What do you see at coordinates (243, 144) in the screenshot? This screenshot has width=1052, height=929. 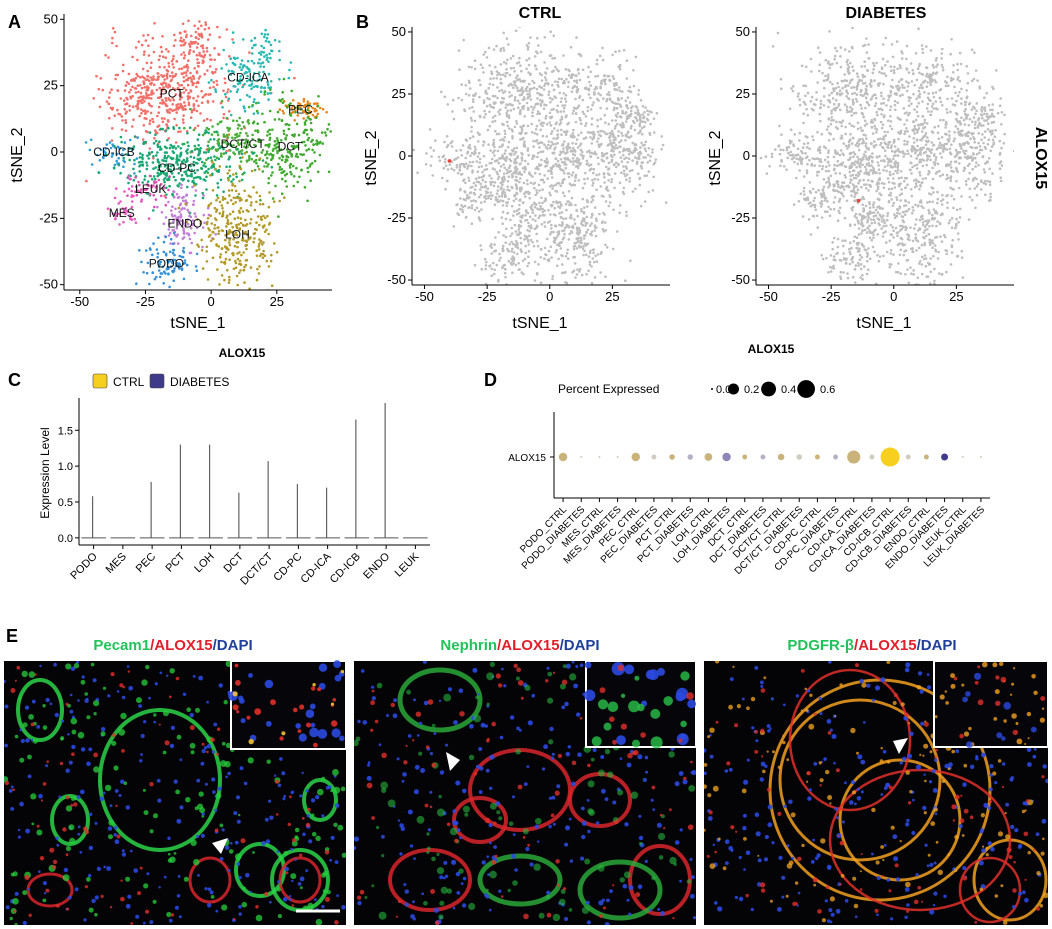 I see `cluster-label: DCT/CT` at bounding box center [243, 144].